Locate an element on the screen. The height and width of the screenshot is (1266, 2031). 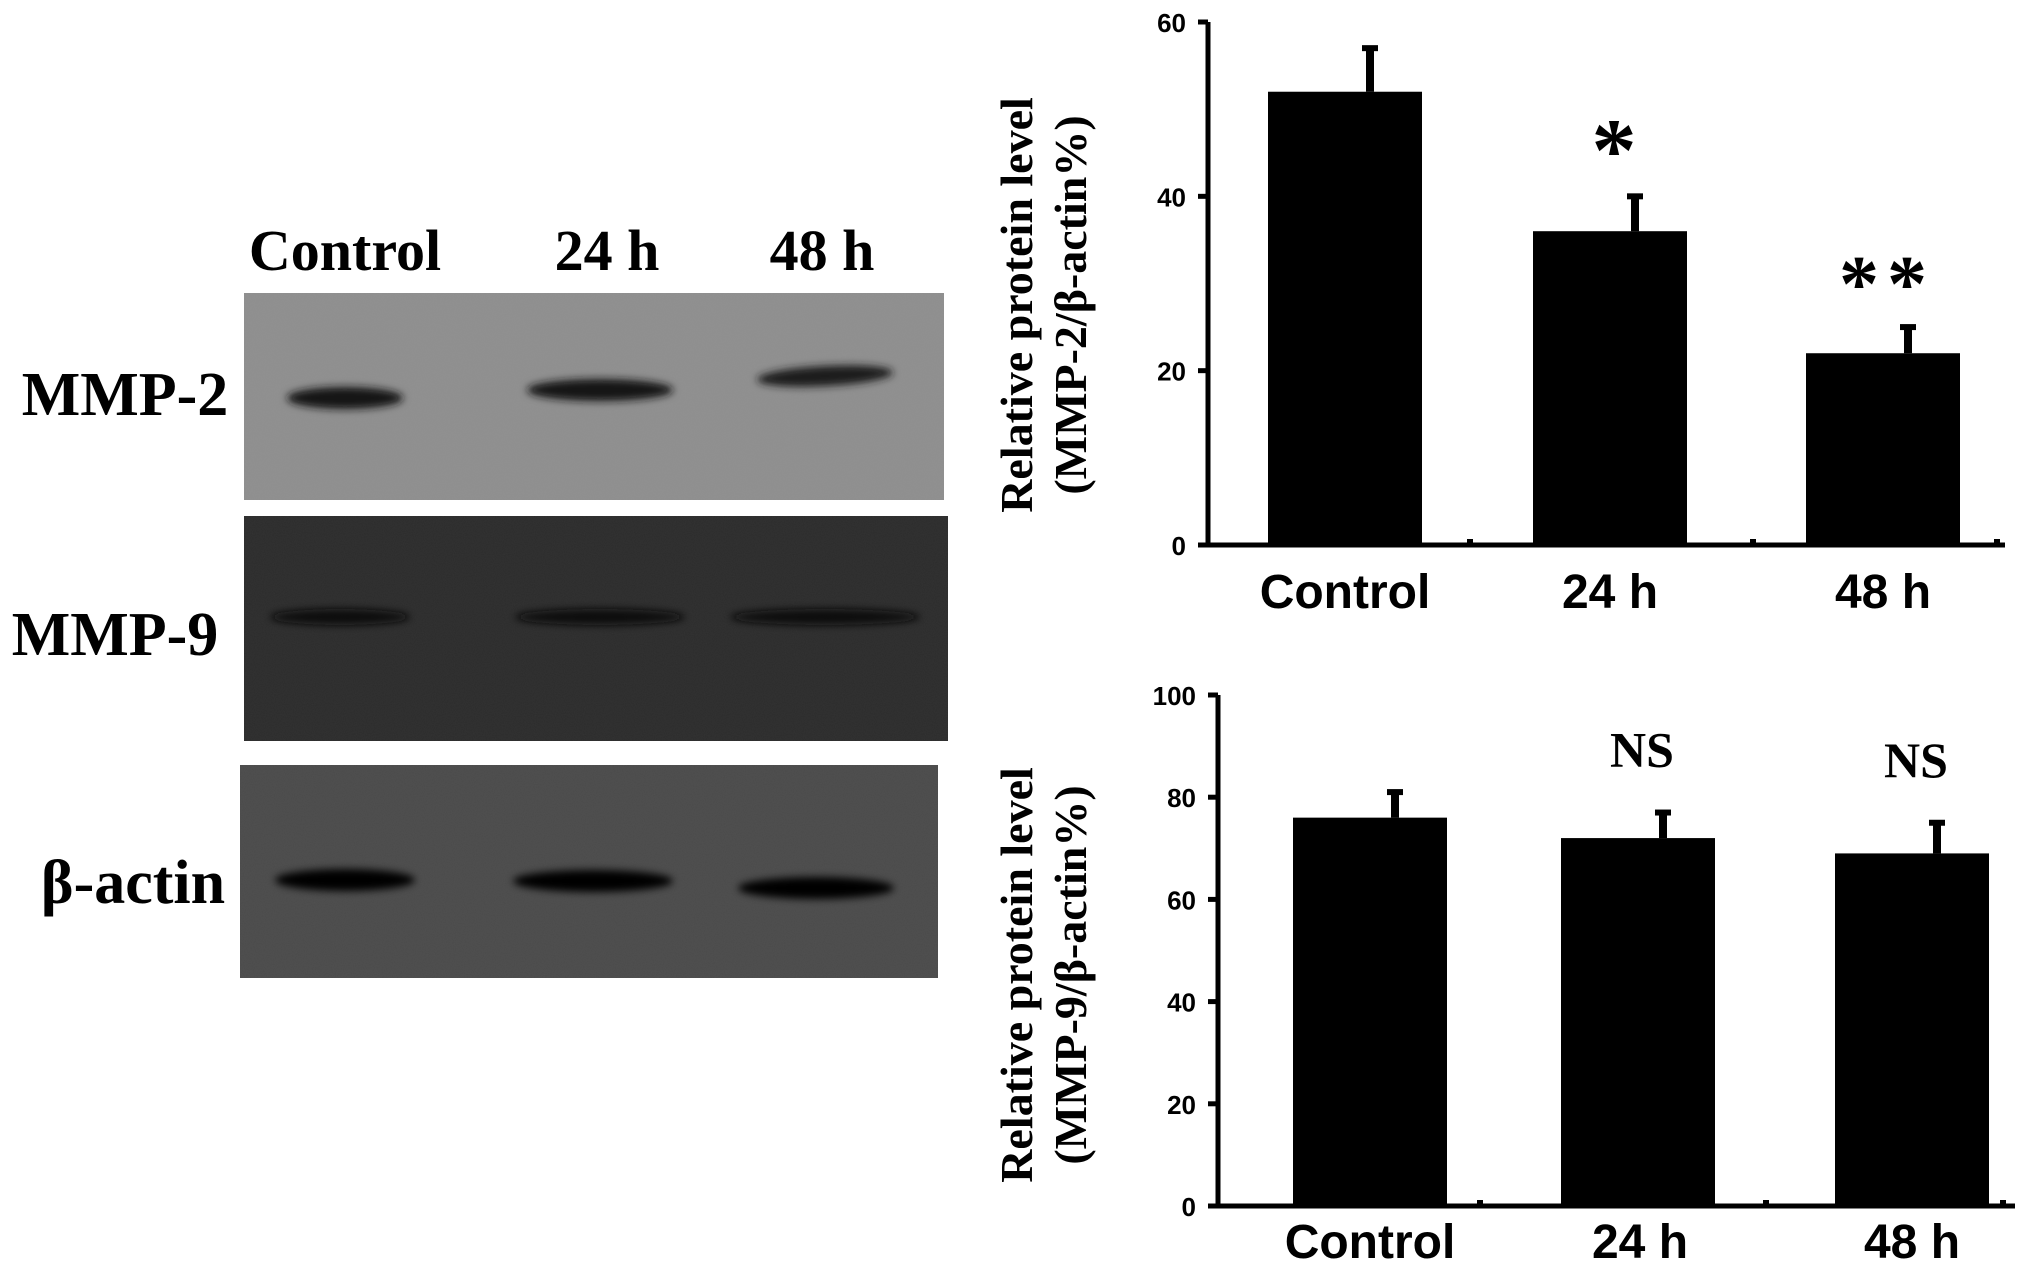
y-tick-label: 80 is located at coordinates (1181, 798).